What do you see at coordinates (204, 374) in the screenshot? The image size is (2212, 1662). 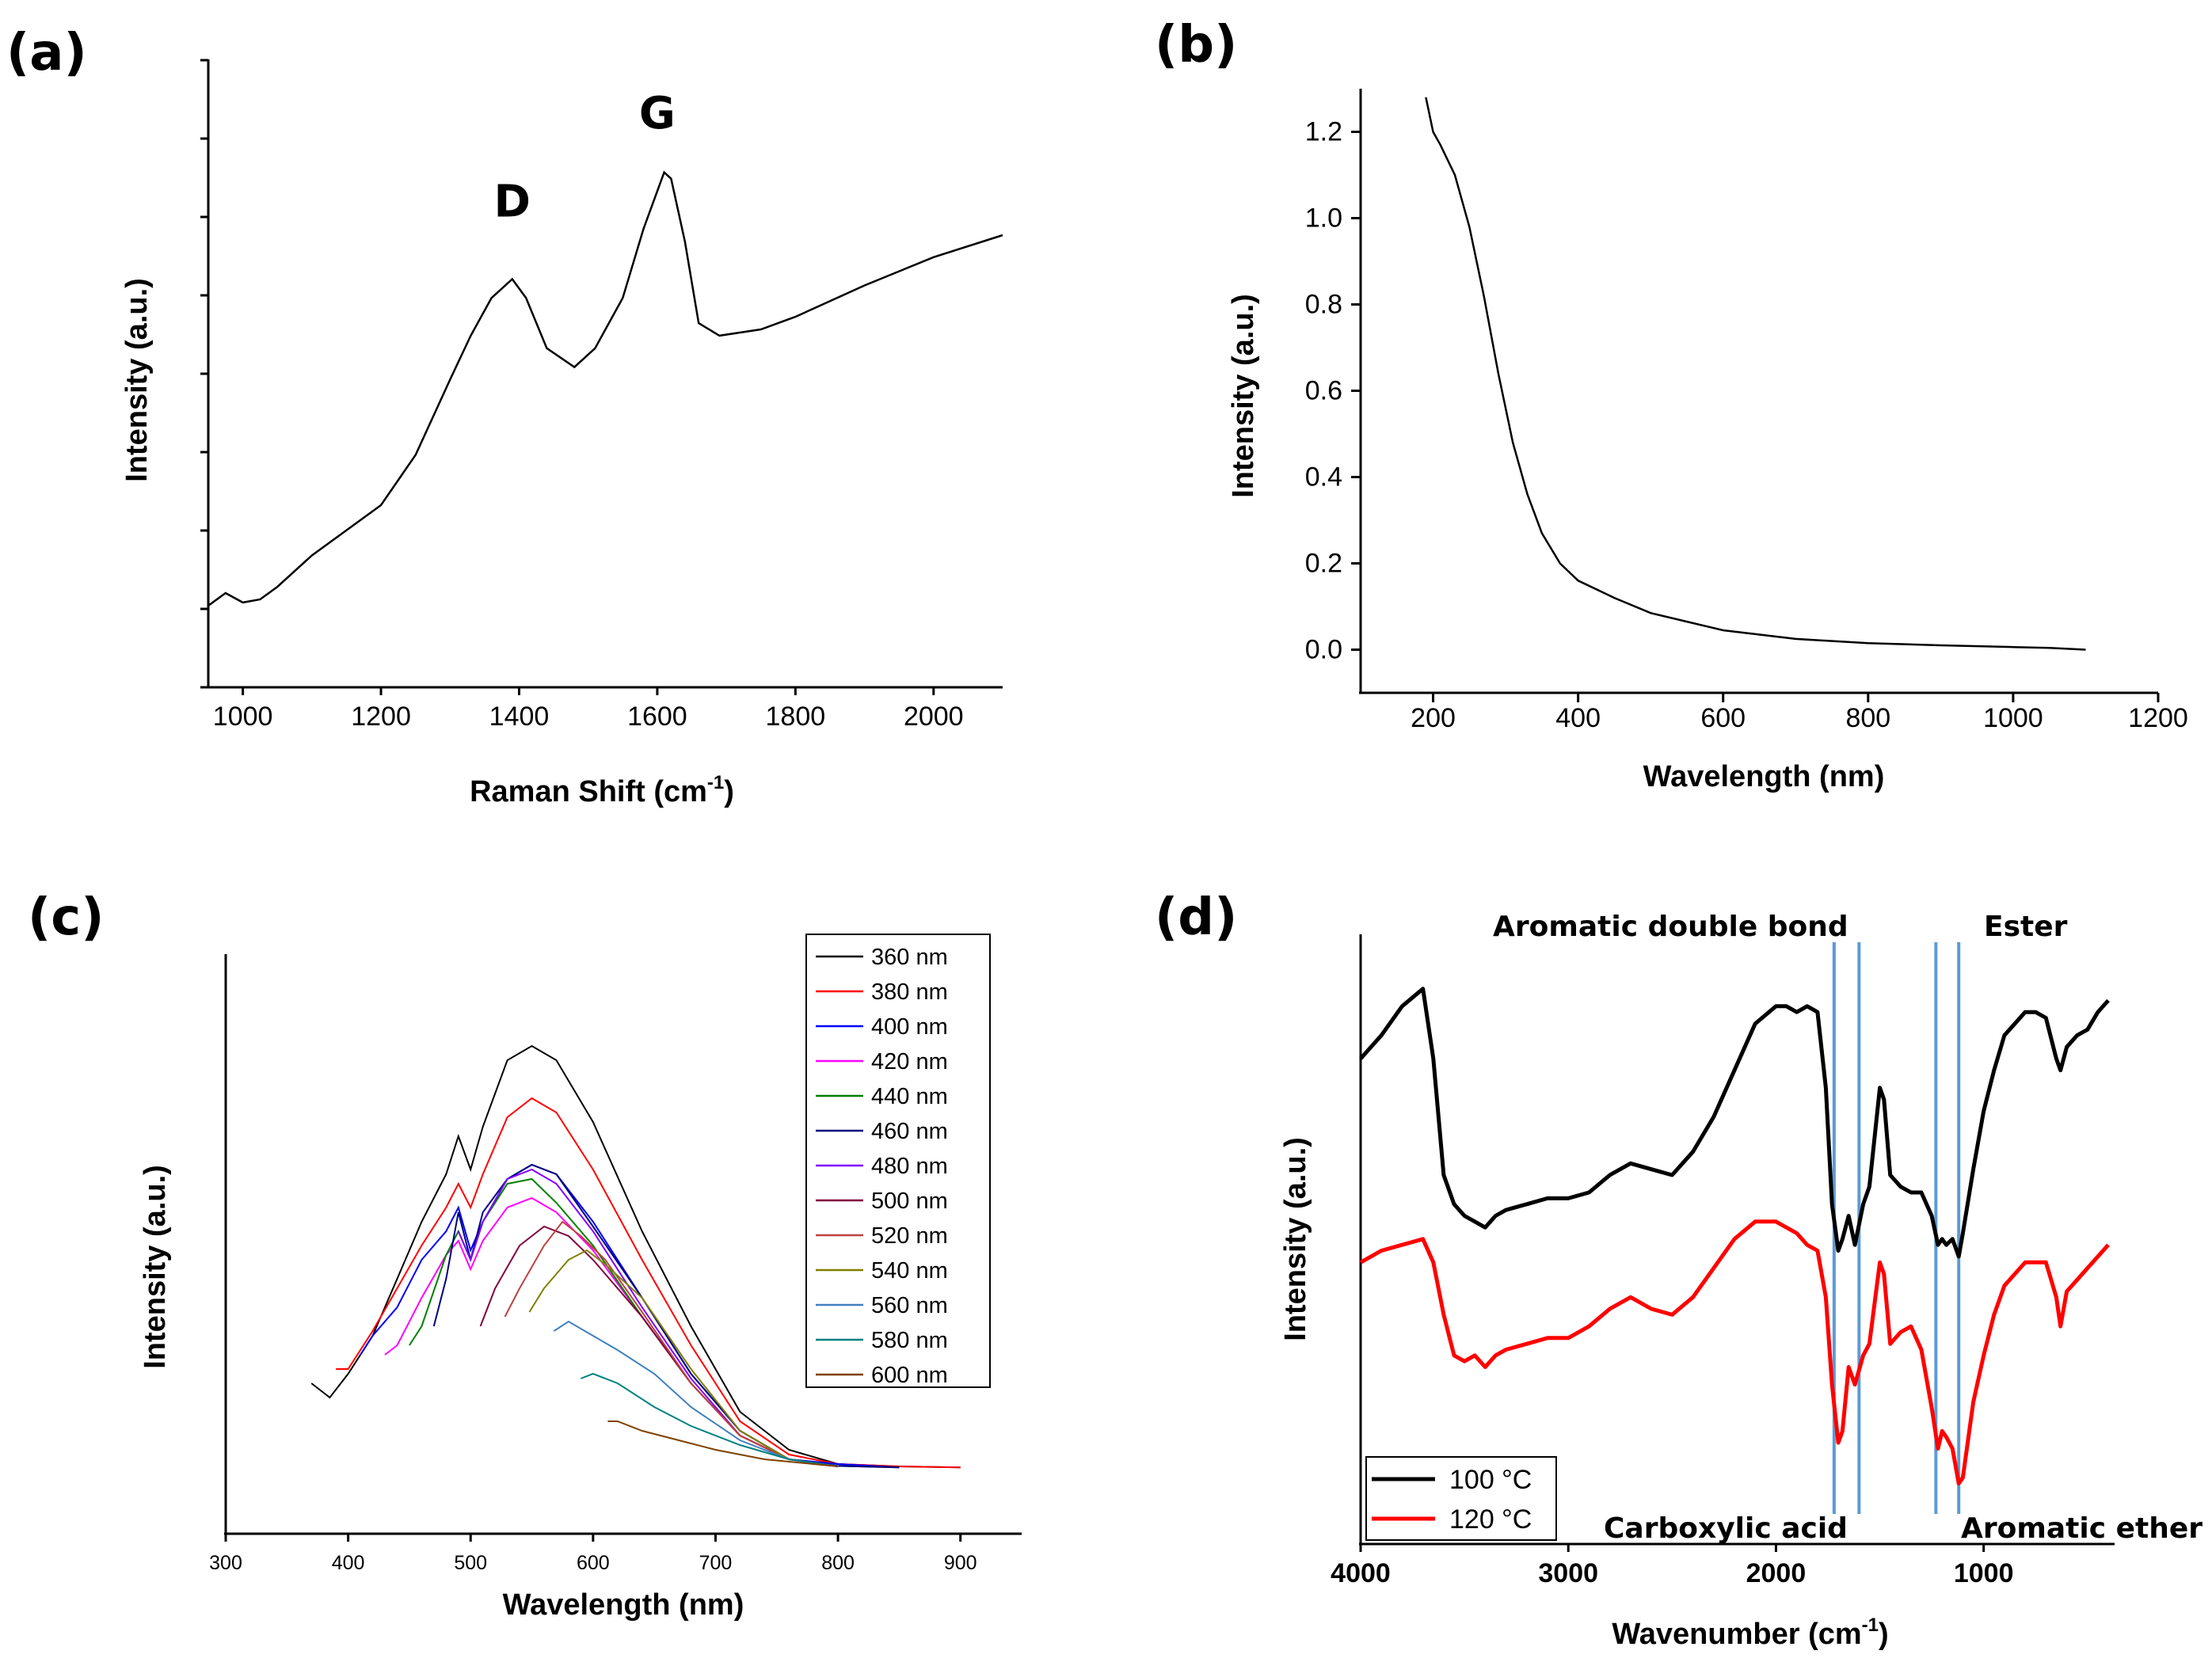 I see `panel-a-y-ticks` at bounding box center [204, 374].